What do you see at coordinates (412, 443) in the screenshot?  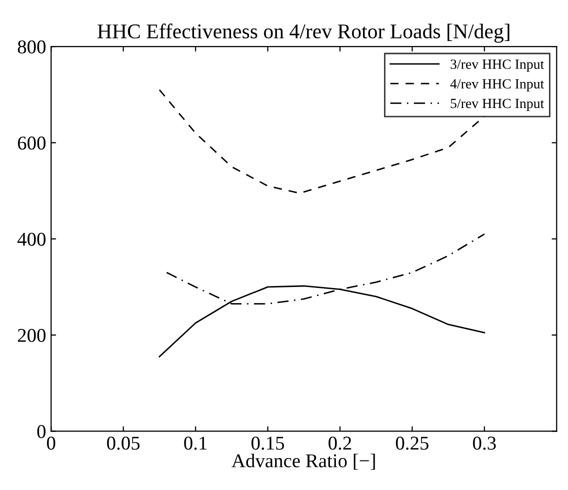 I see `x-tick-label: 0.25` at bounding box center [412, 443].